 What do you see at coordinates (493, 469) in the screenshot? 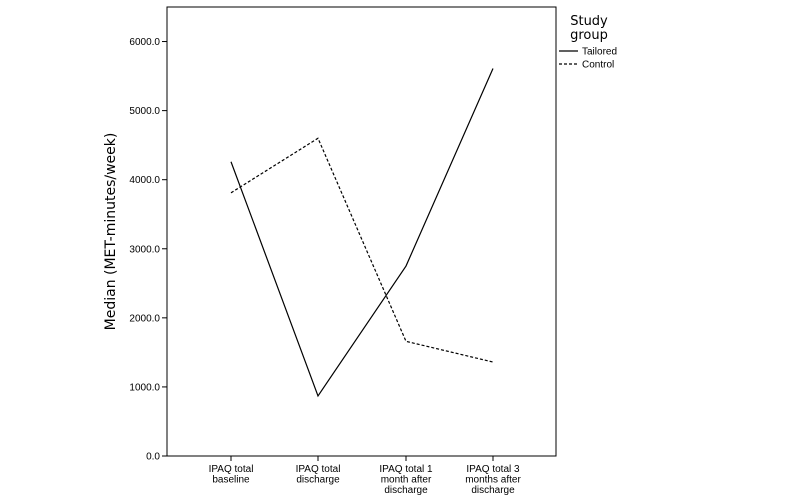
I see `x-tick-label-line: IPAQ total 3` at bounding box center [493, 469].